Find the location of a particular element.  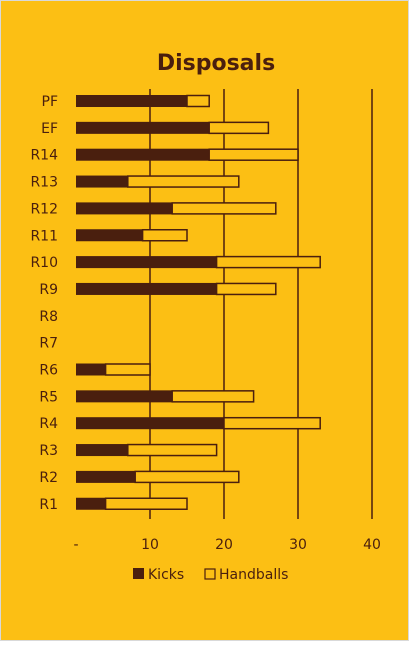

x-tick-label: 10 is located at coordinates (150, 545).